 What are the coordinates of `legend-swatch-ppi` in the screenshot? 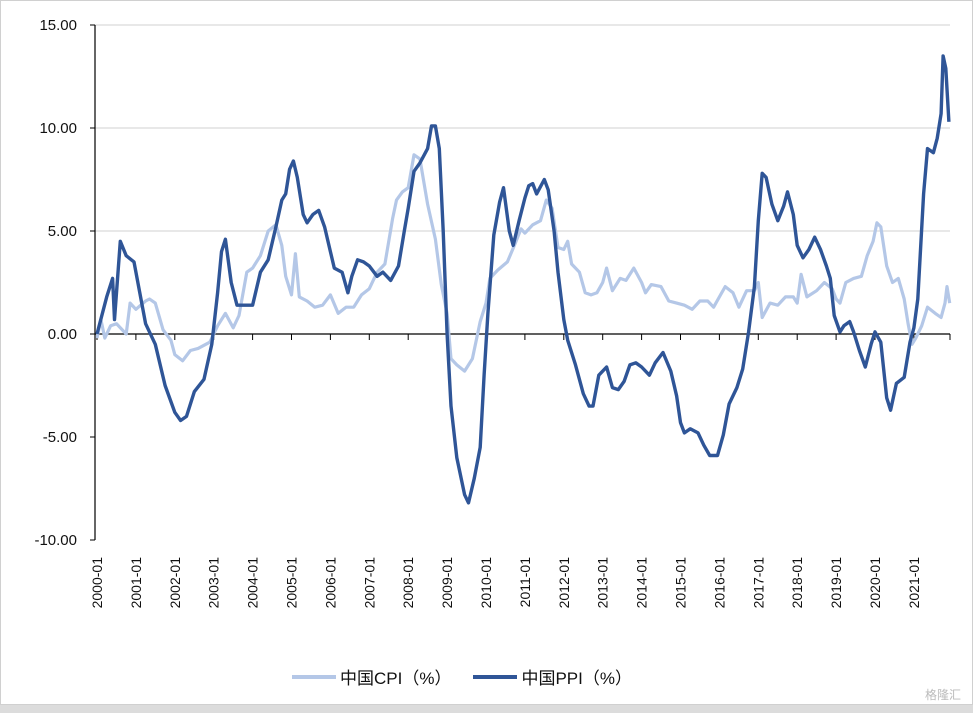 It's located at (495, 676).